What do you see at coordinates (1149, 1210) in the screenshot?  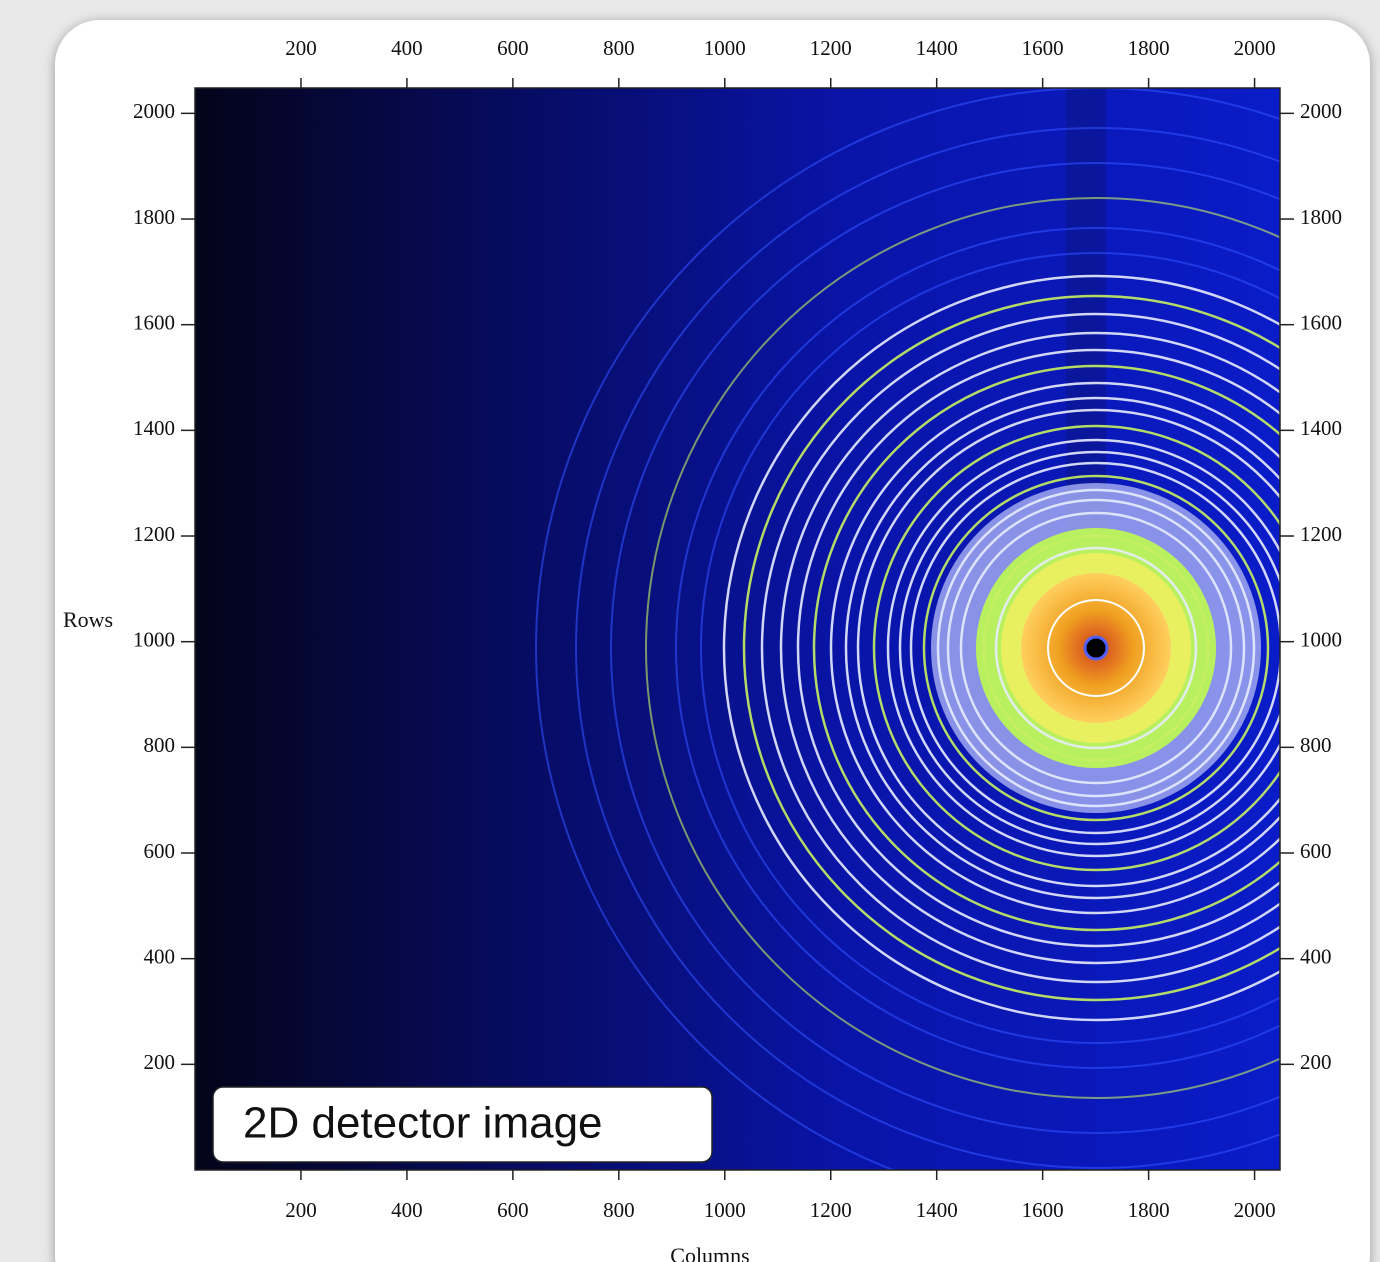 I see `x-tick-label: 1800` at bounding box center [1149, 1210].